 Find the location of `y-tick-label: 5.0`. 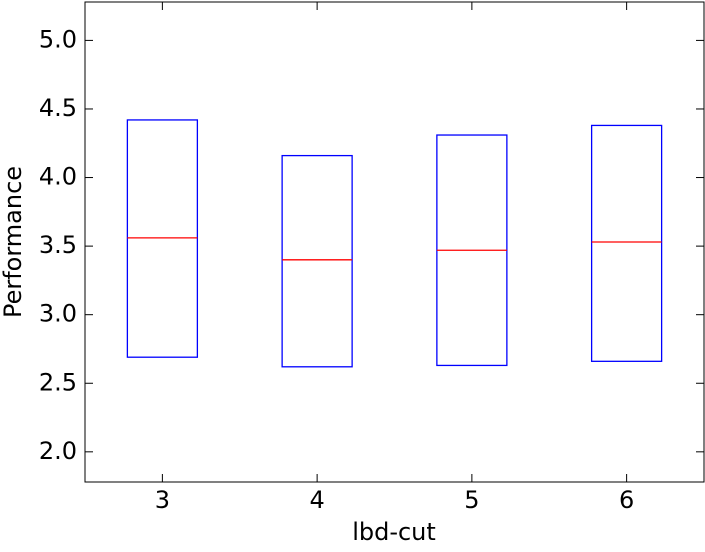

y-tick-label: 5.0 is located at coordinates (58, 39).